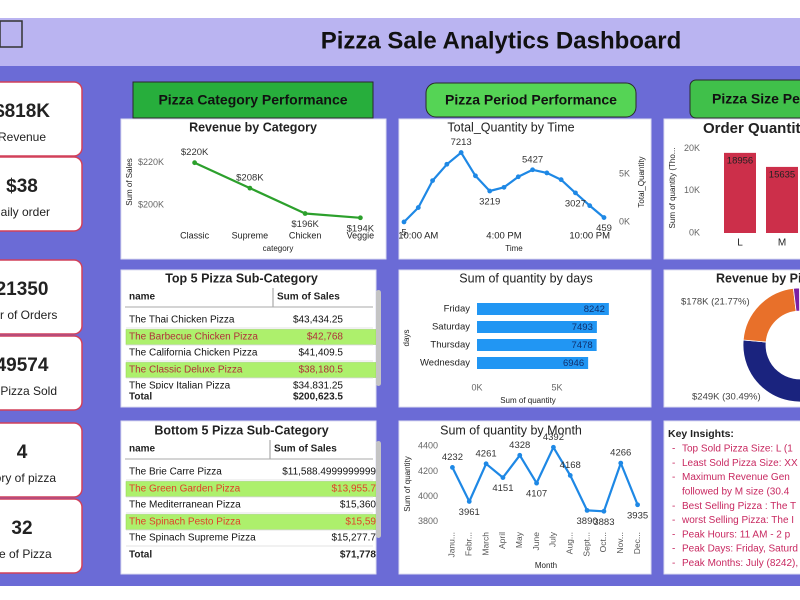 The height and width of the screenshot is (600, 800). What do you see at coordinates (582, 345) in the screenshot?
I see `data-label: 7478` at bounding box center [582, 345].